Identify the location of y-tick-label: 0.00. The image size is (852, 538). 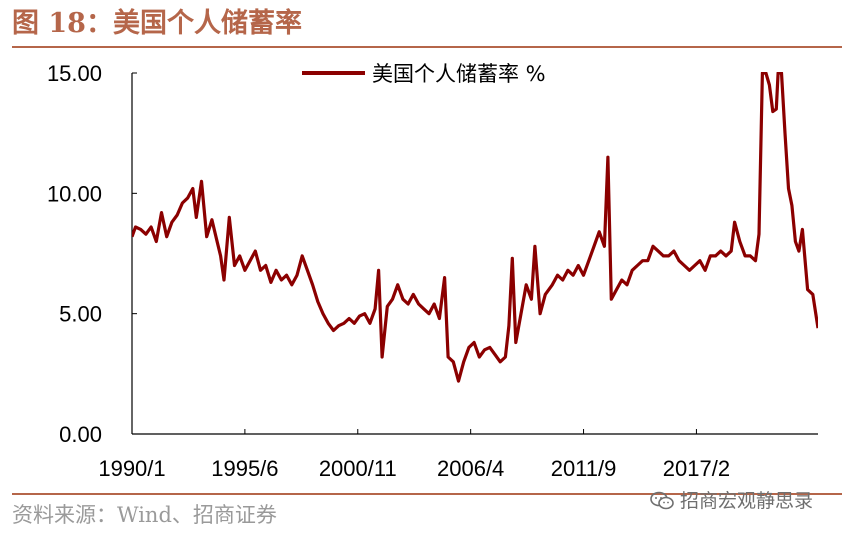
(80, 434).